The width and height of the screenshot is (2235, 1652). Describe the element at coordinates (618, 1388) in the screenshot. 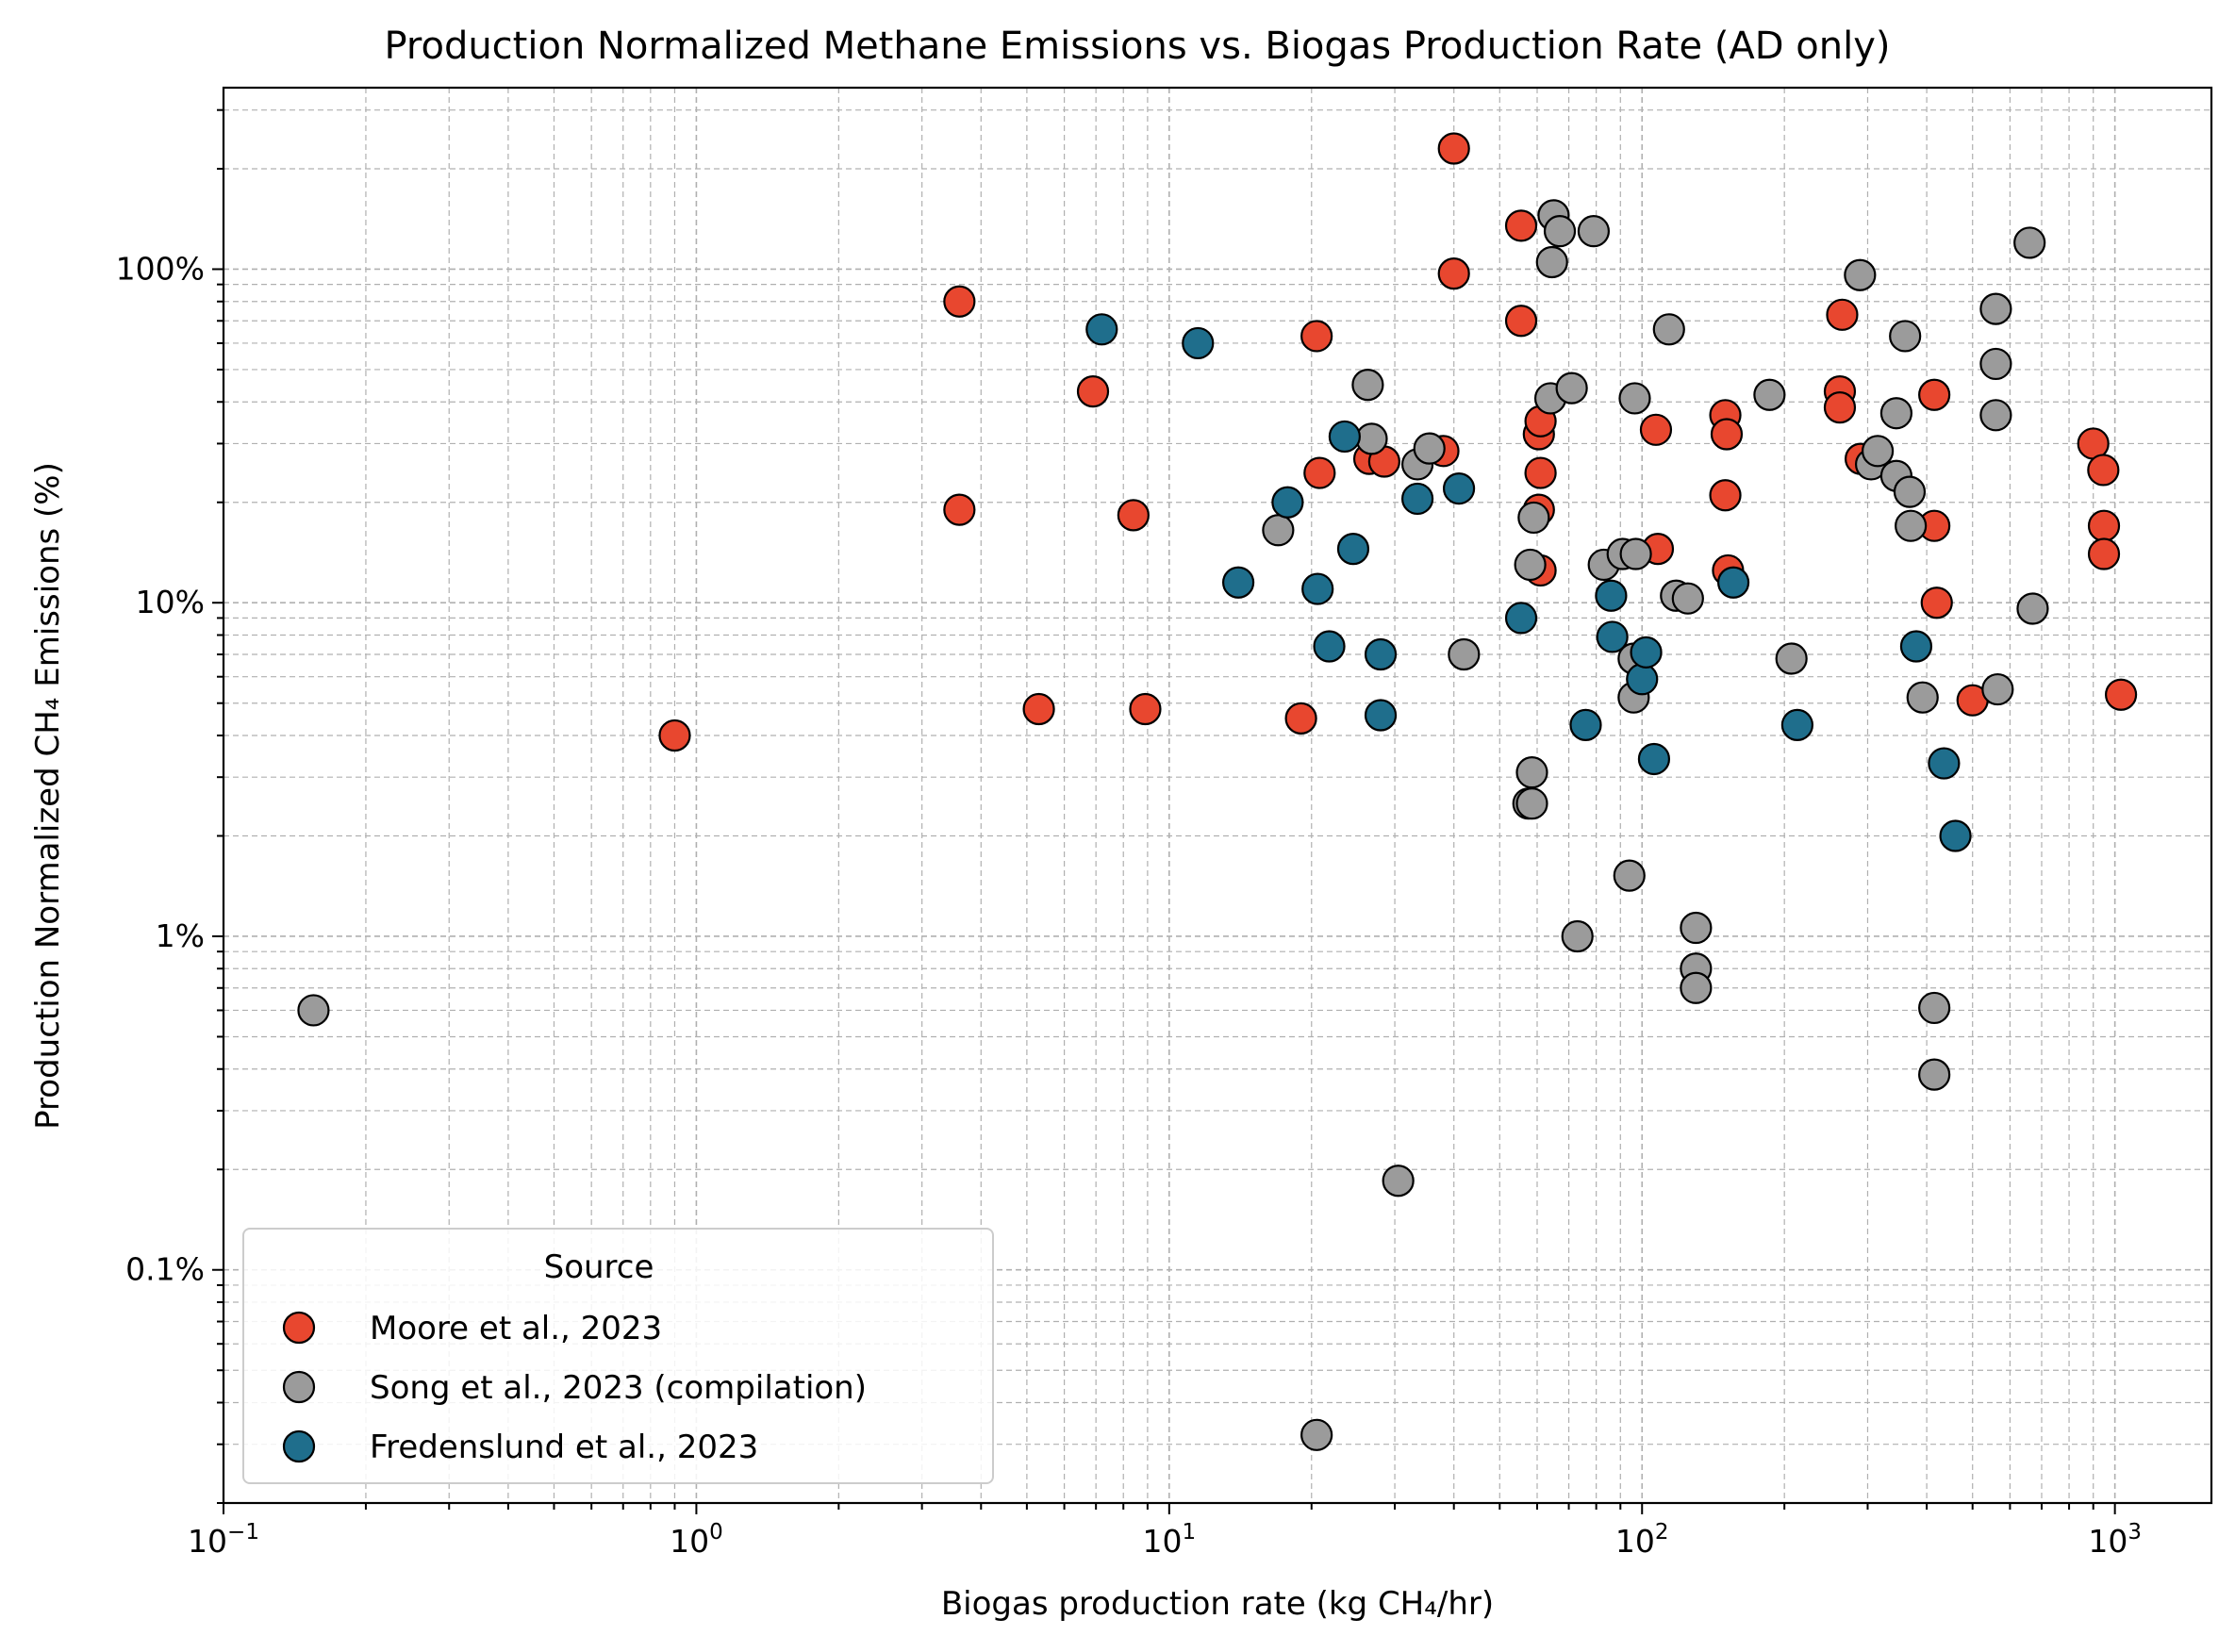

I see `legend-entry: Song et al., 2023 (compilation)` at that location.